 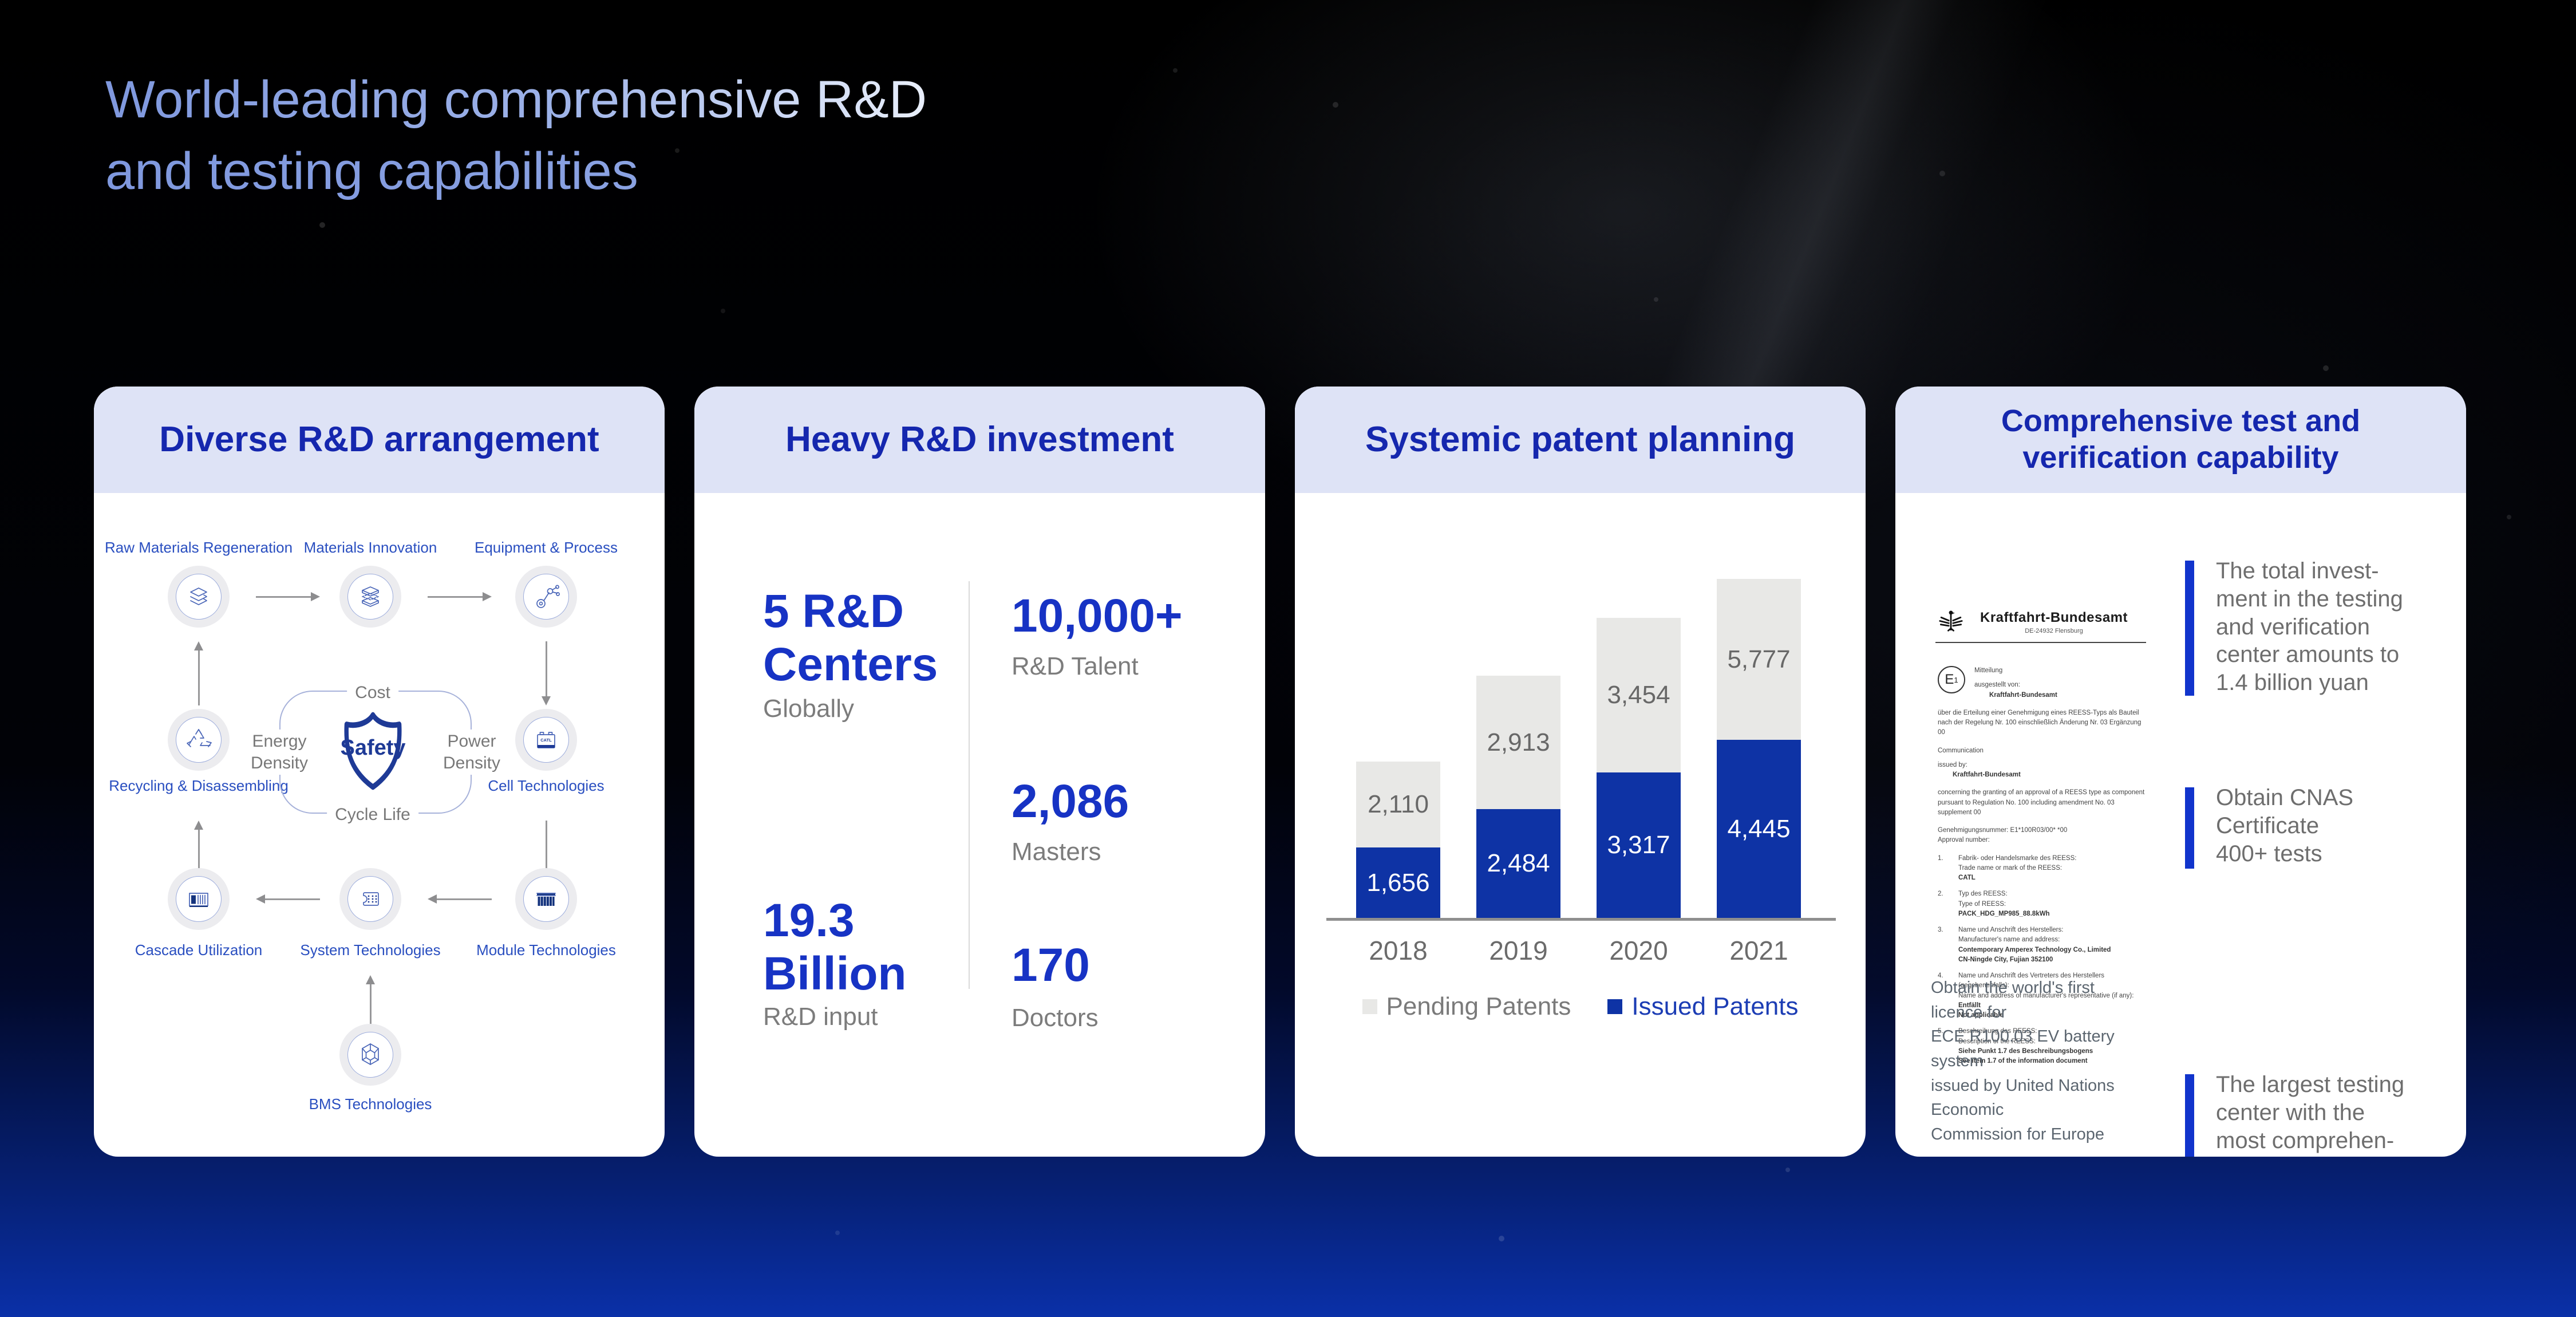 I want to click on card-rd-investment-title: Heavy R&D investment, so click(x=979, y=440).